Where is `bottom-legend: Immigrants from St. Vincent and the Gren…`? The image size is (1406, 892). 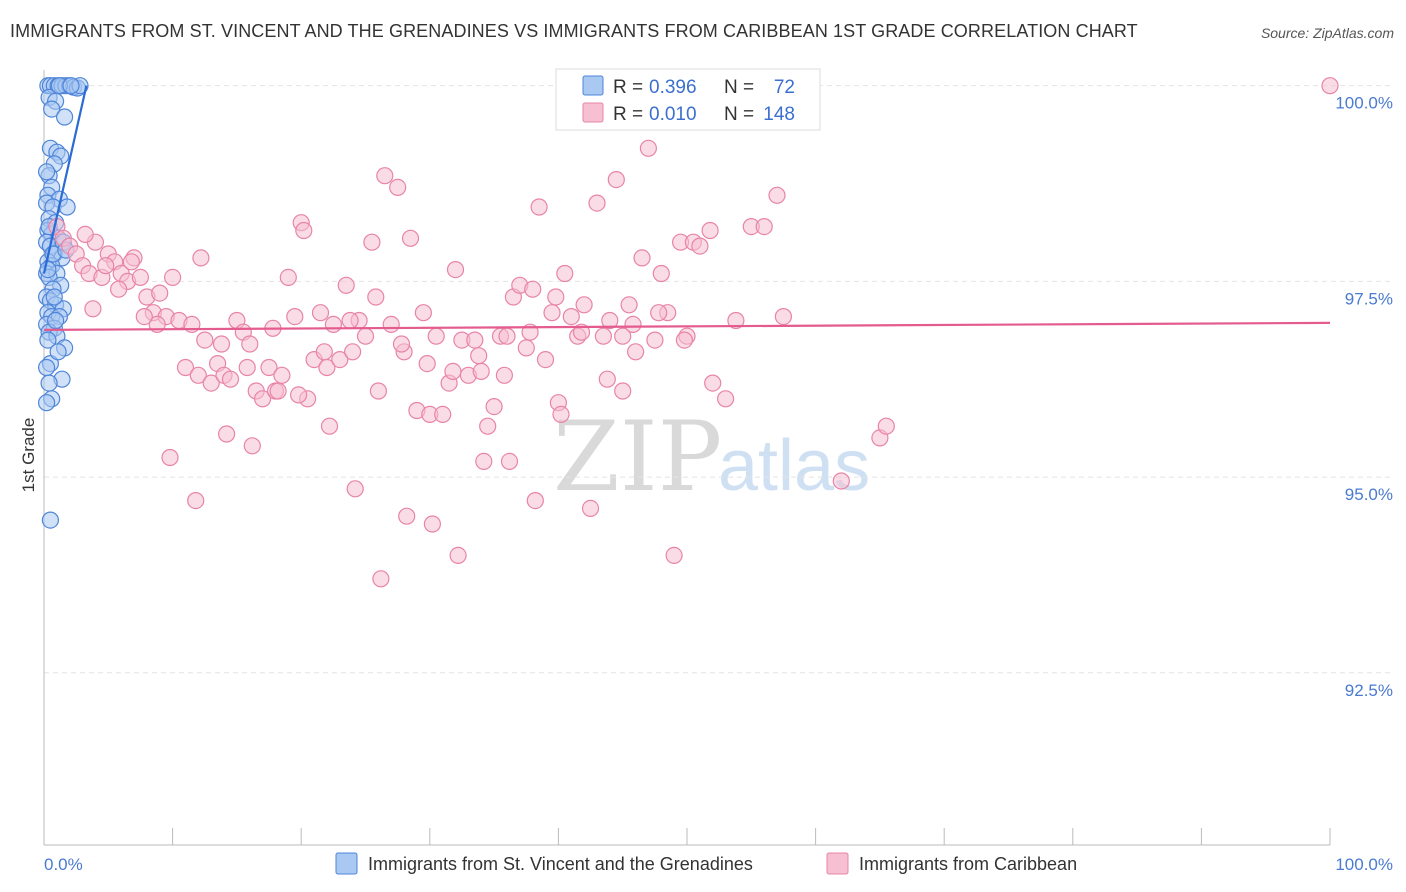
bottom-legend: Immigrants from St. Vincent and the Gren… is located at coordinates (706, 863).